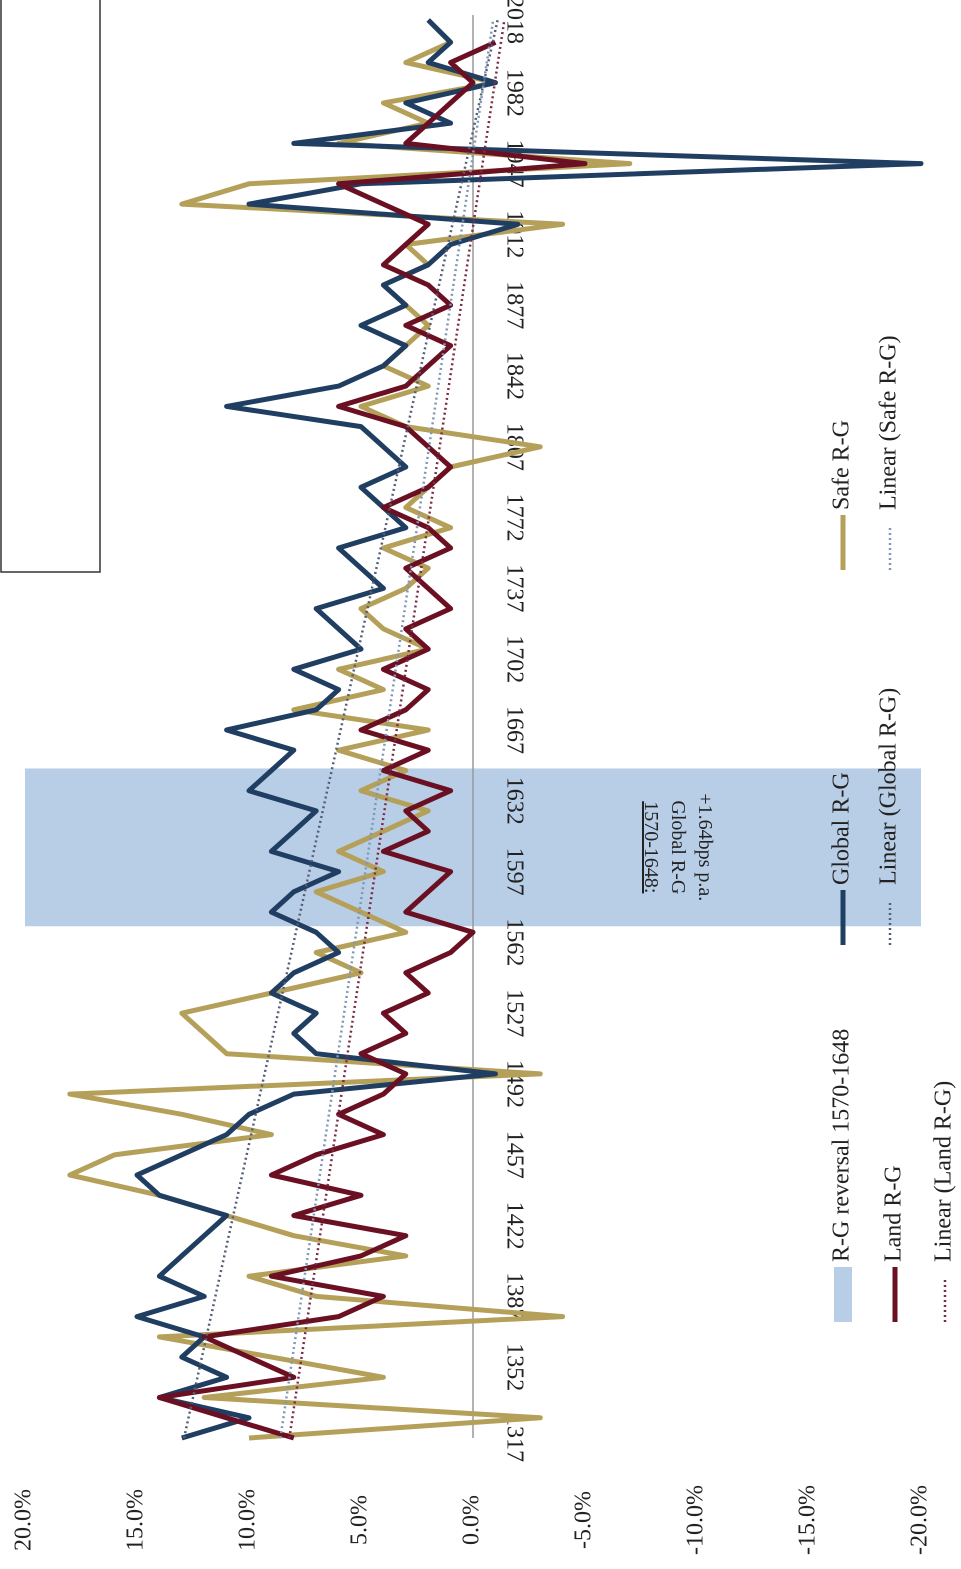 This screenshot has height=1569, width=961. I want to click on x-tick-label: 1527, so click(514, 1013).